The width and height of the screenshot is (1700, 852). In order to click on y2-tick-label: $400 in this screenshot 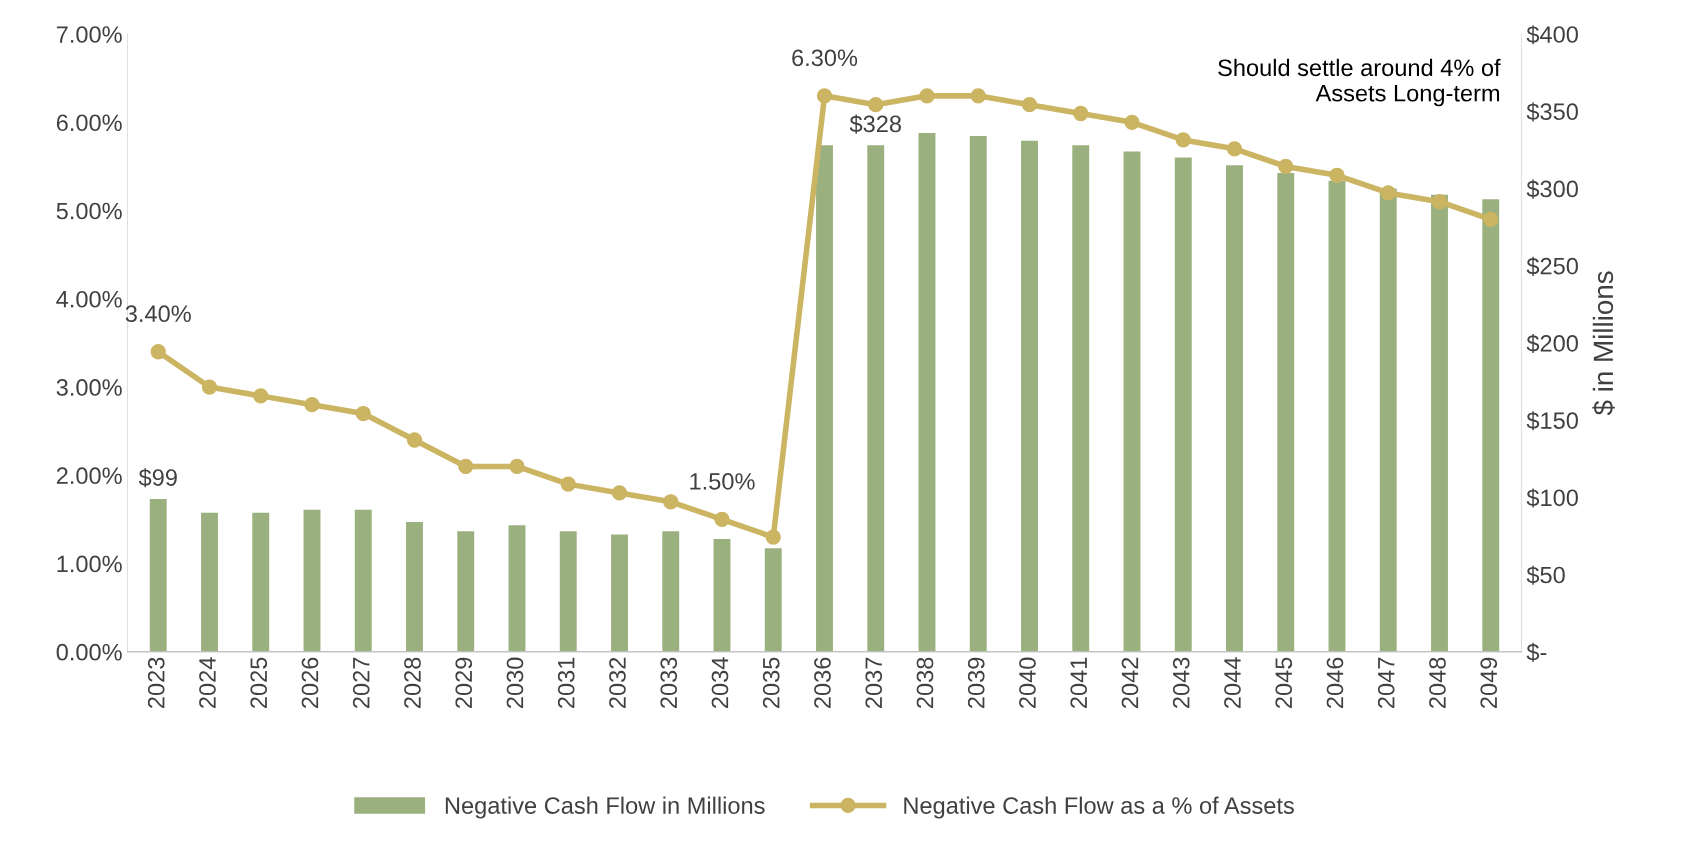, I will do `click(1552, 35)`.